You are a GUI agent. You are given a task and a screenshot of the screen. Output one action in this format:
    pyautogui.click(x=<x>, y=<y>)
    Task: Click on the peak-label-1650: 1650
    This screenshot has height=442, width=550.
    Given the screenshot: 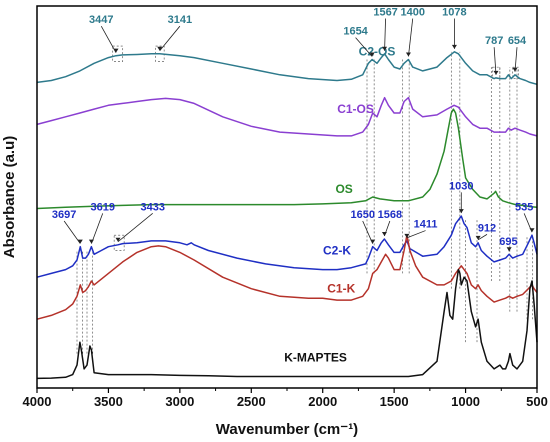 What is the action you would take?
    pyautogui.click(x=362, y=215)
    